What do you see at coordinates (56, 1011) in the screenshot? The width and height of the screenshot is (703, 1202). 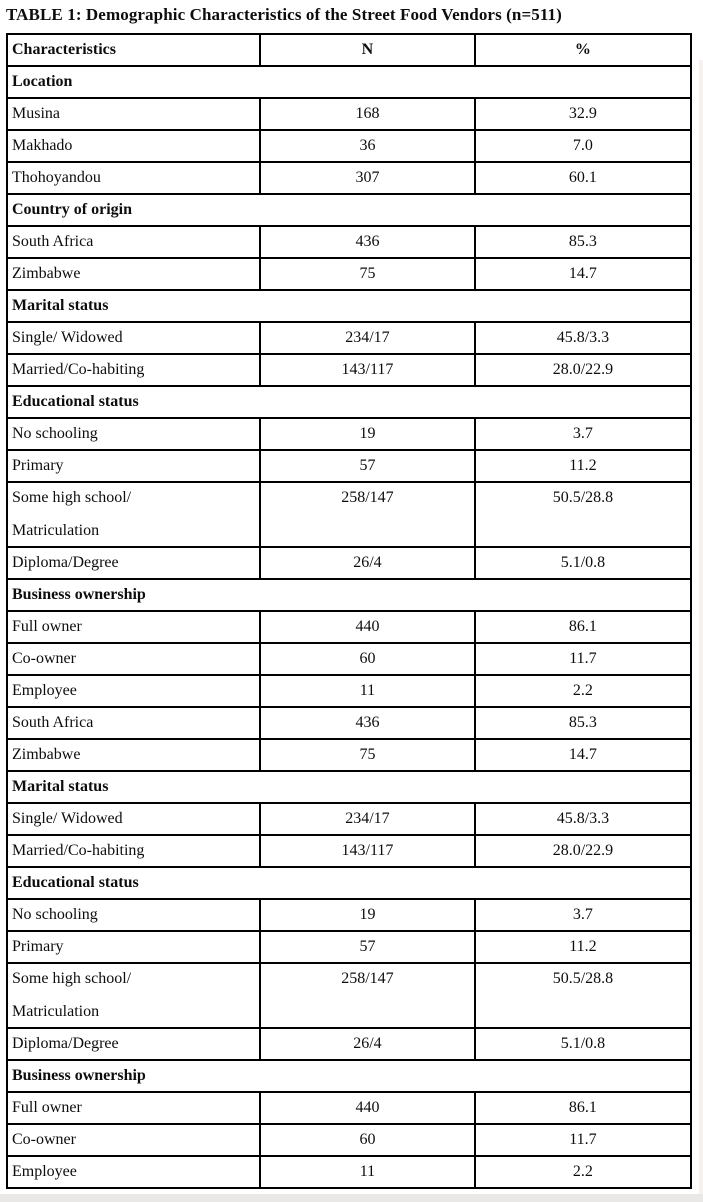 I see `characteristic-label-line2: Matriculation` at bounding box center [56, 1011].